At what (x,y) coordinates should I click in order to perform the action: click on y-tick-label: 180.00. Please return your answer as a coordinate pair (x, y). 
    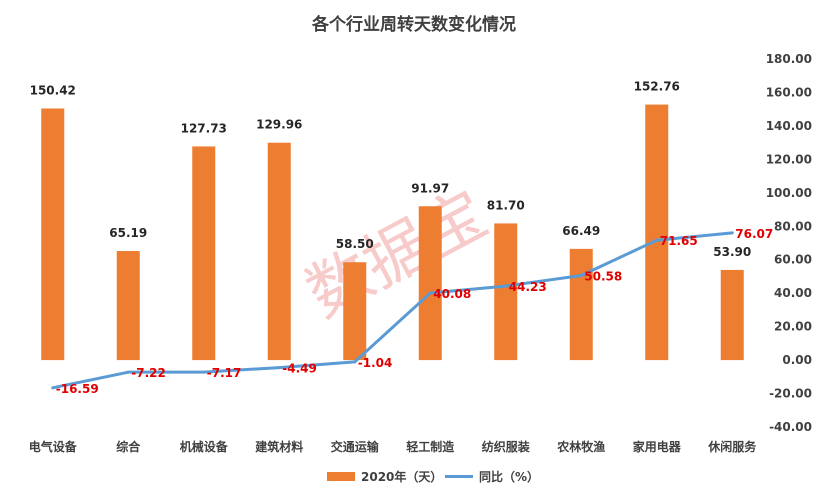
    Looking at the image, I should click on (789, 59).